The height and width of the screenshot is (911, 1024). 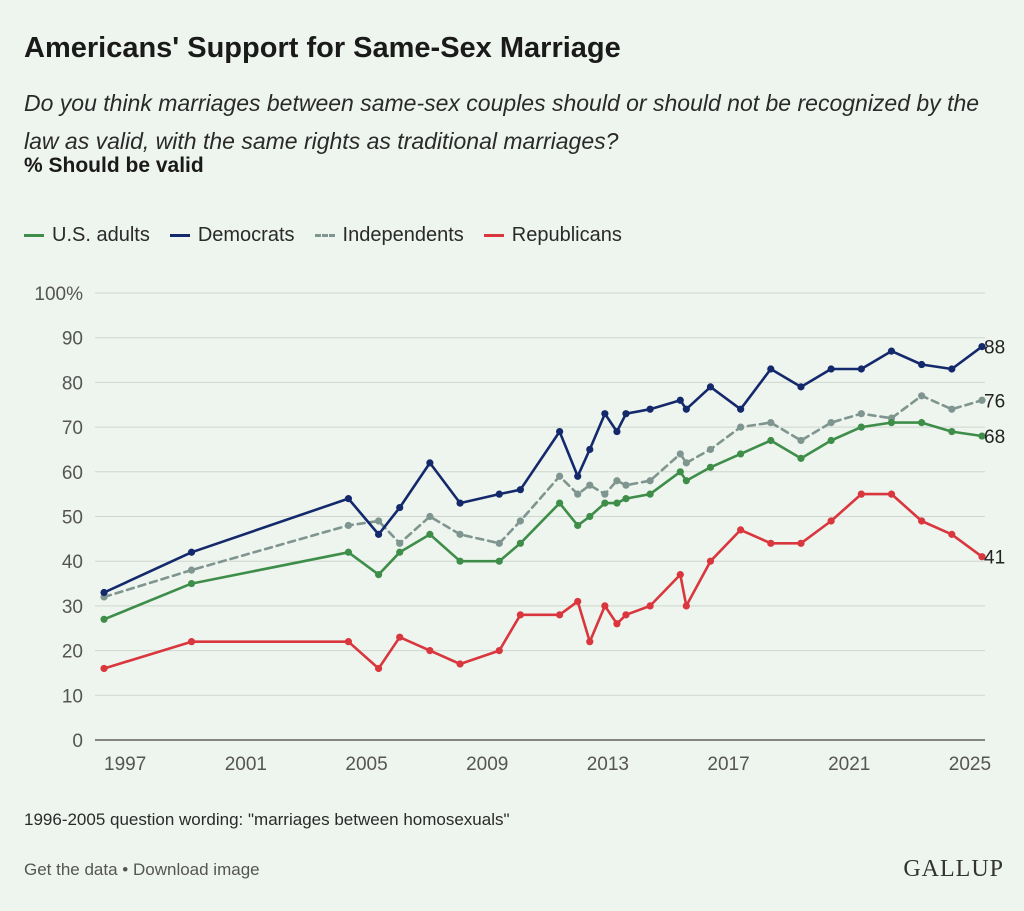 What do you see at coordinates (403, 235) in the screenshot?
I see `legend-label-independents: Independents` at bounding box center [403, 235].